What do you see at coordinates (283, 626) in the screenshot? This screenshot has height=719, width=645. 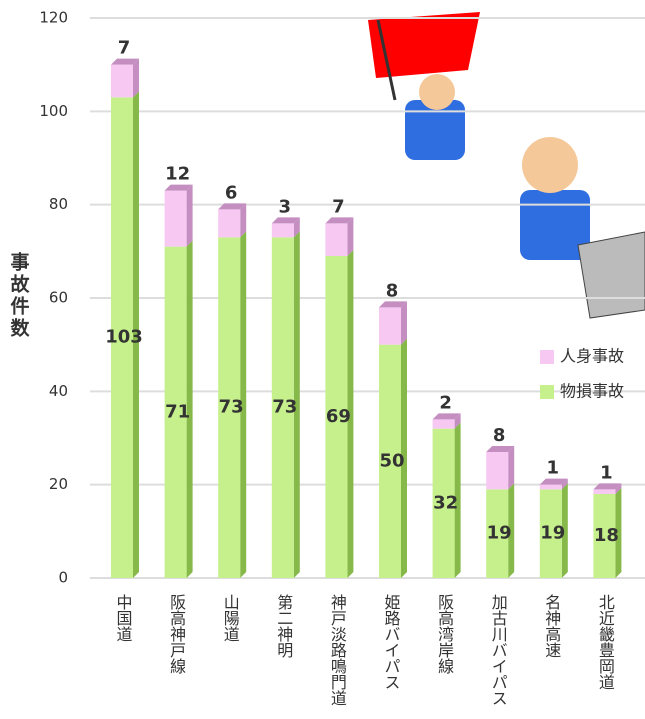 I see `x-tick-label: 第二神明` at bounding box center [283, 626].